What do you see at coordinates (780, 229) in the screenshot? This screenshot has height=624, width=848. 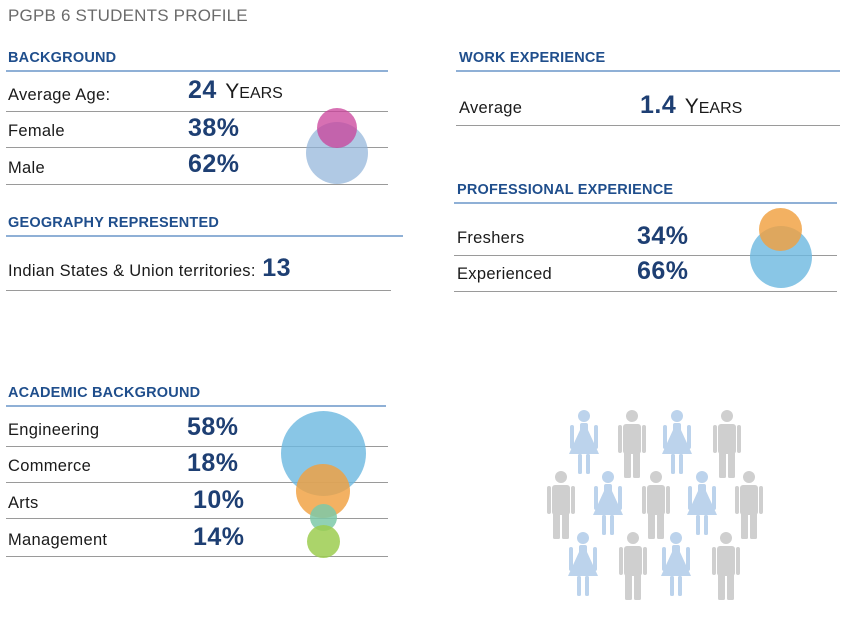 I see `freshers-bubble` at bounding box center [780, 229].